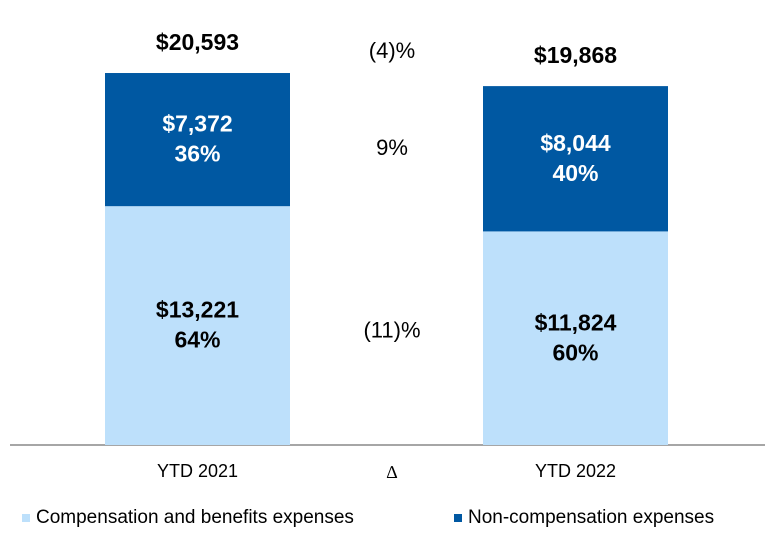  Describe the element at coordinates (197, 42) in the screenshot. I see `total-label: $20,593` at that location.